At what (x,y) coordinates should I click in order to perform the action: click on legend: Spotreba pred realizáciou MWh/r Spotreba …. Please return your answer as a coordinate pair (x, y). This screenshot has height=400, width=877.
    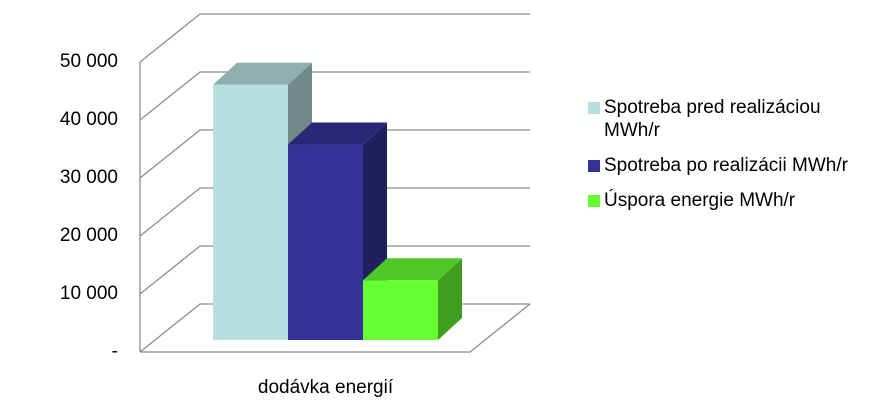
    Looking at the image, I should click on (730, 160).